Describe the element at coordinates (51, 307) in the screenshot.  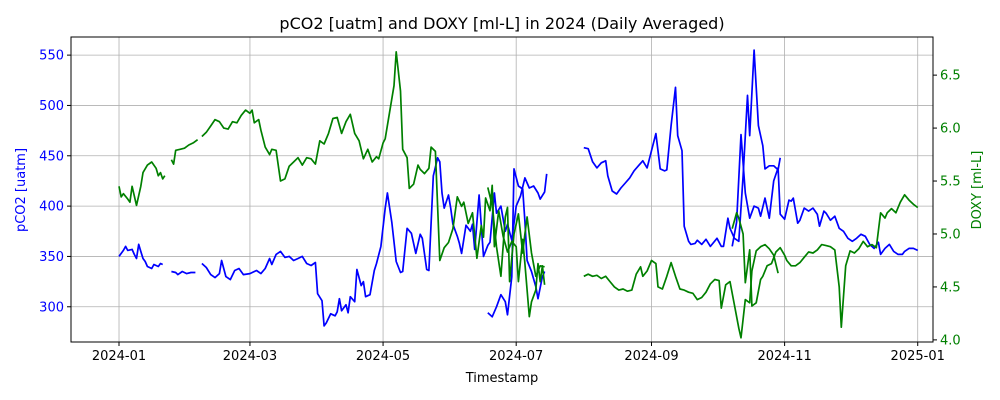
I see `y-left-tick-label: 300` at that location.